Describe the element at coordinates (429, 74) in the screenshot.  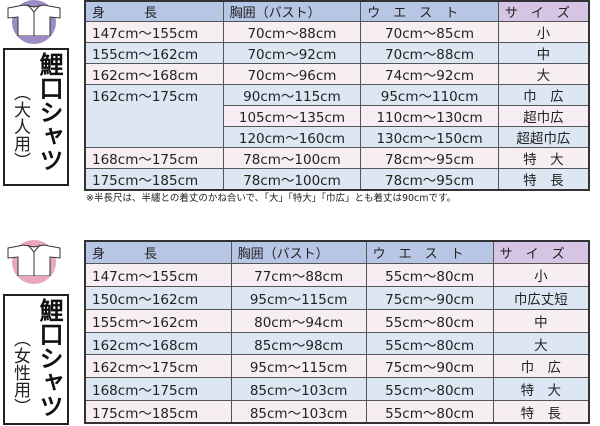
I see `waist-cell: 74cm～92cm` at that location.